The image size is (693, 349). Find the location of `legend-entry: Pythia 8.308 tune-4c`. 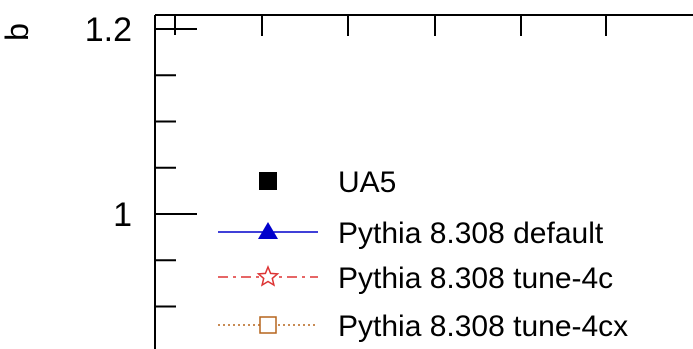

legend-entry: Pythia 8.308 tune-4c is located at coordinates (415, 278).